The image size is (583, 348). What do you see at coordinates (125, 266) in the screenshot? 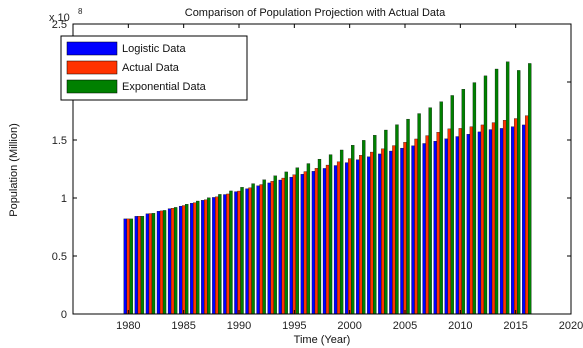
I see `bar-logistic-data-1980` at bounding box center [125, 266].